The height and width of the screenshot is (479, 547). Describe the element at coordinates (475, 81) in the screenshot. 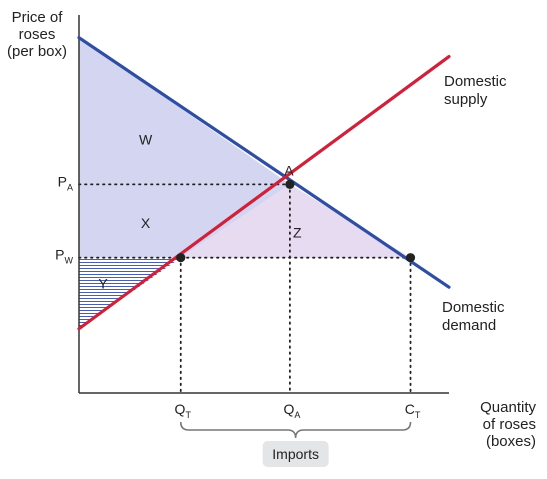

I see `supply-label-line: Domestic` at that location.